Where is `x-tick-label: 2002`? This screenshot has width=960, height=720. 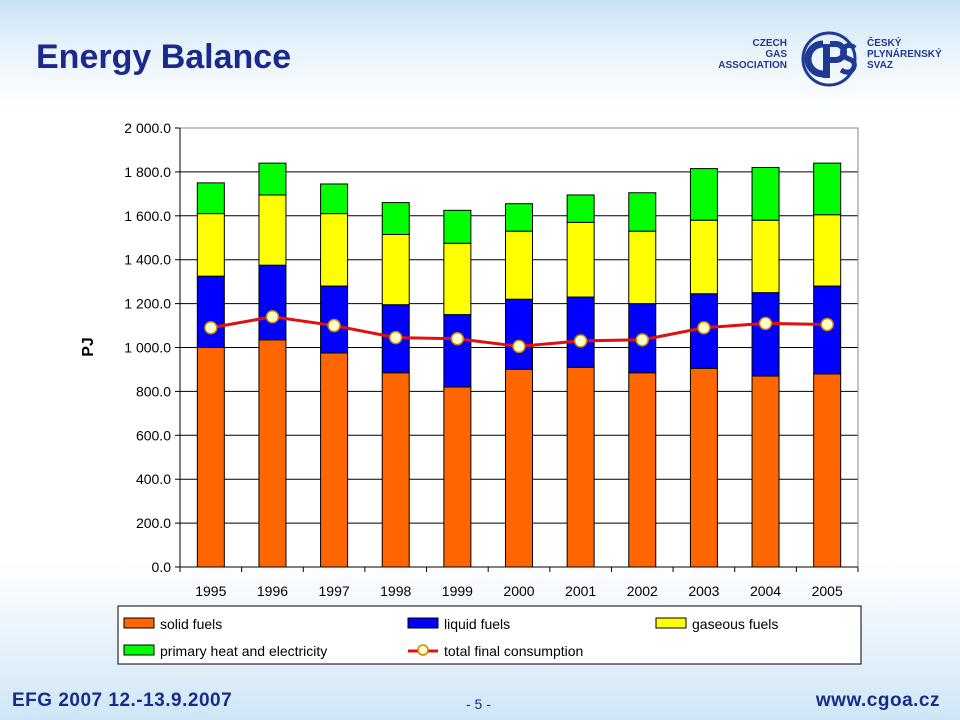
x-tick-label: 2002 is located at coordinates (642, 591).